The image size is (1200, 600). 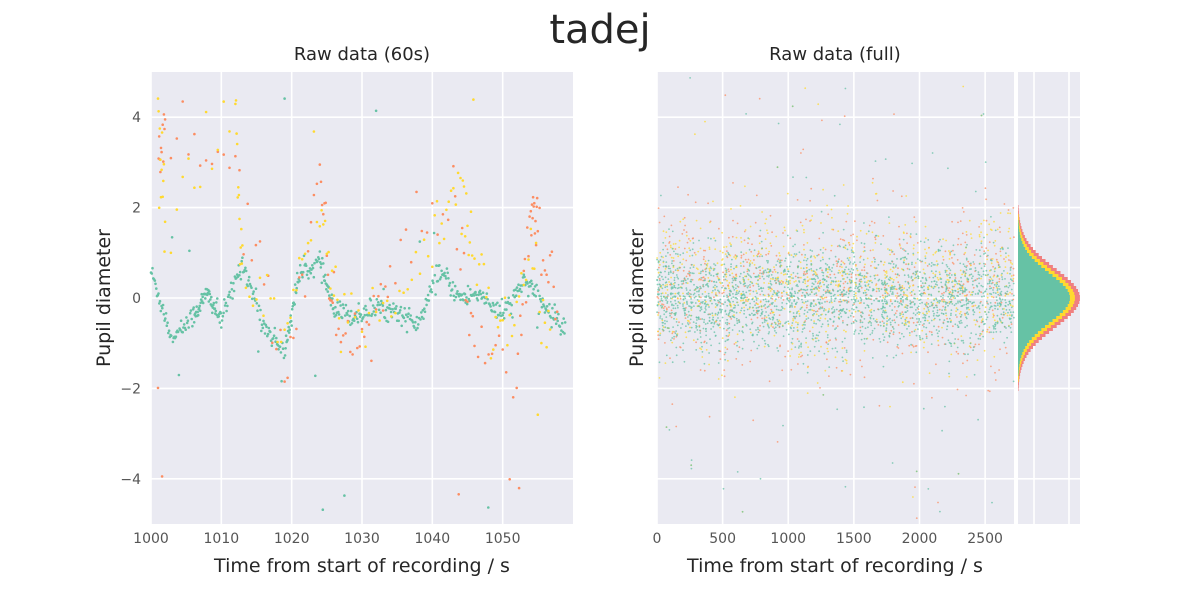 What do you see at coordinates (828, 539) in the screenshot?
I see `panel2-x-ticks: 0 500 1000 1500 2000 2500` at bounding box center [828, 539].